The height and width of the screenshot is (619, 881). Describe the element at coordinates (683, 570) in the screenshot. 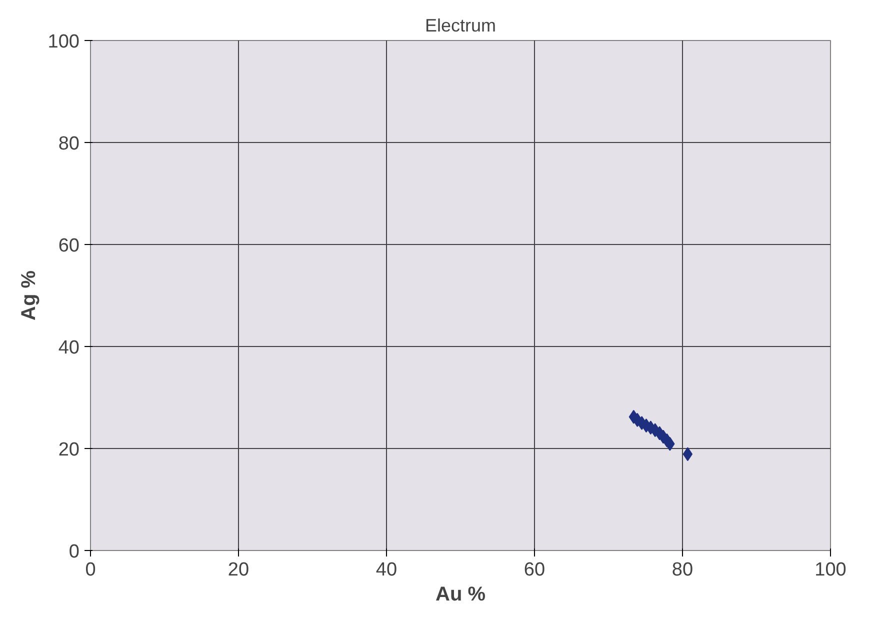

I see `x-tick-label: 80` at that location.